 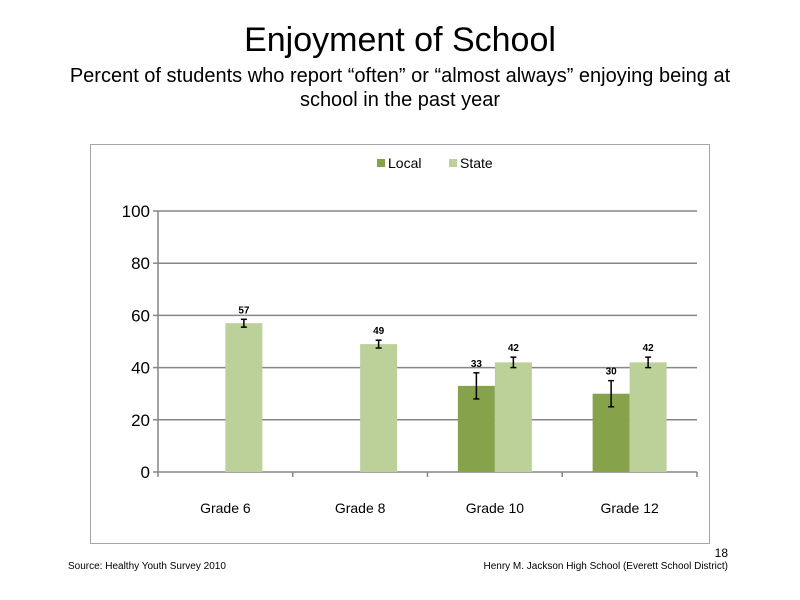 I want to click on x-tick-label: Grade 10, so click(x=495, y=508).